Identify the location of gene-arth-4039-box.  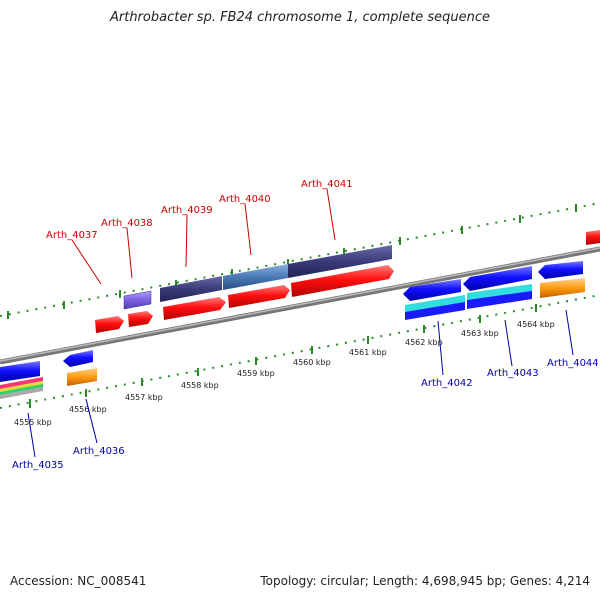
(191, 289).